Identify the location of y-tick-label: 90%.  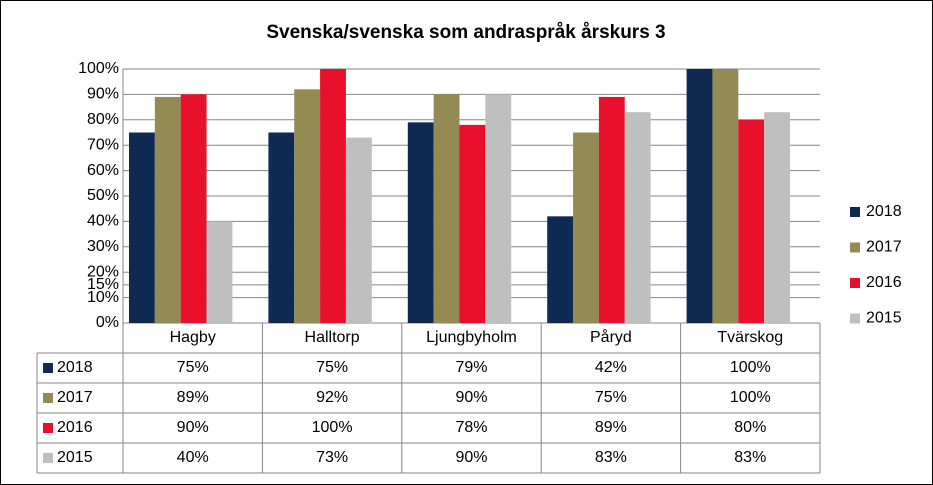
(103, 94).